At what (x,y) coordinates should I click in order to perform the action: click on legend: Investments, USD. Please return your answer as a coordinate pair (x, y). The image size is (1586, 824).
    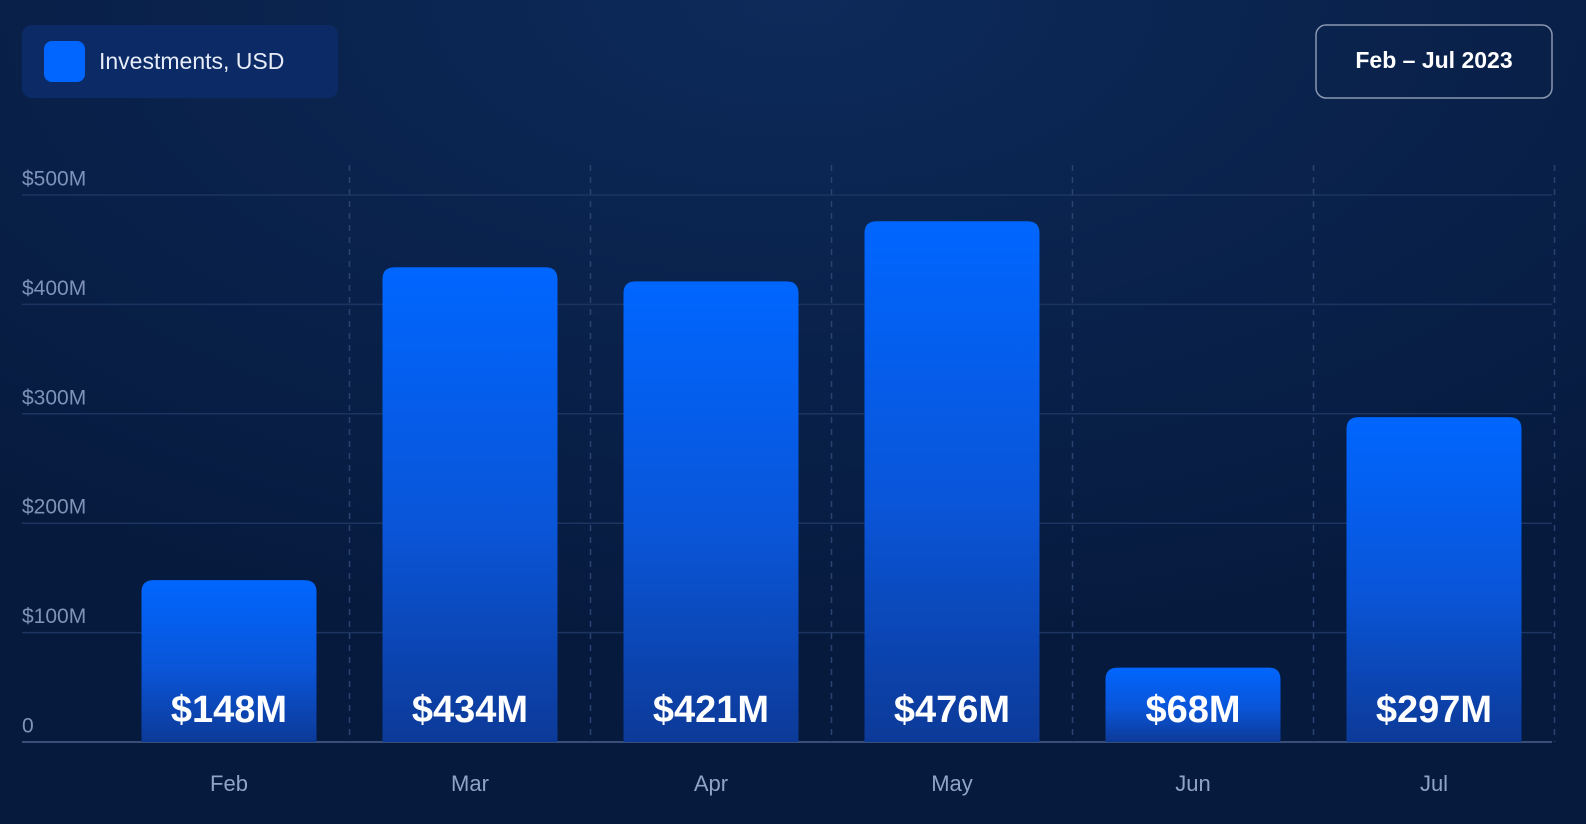
    Looking at the image, I should click on (180, 61).